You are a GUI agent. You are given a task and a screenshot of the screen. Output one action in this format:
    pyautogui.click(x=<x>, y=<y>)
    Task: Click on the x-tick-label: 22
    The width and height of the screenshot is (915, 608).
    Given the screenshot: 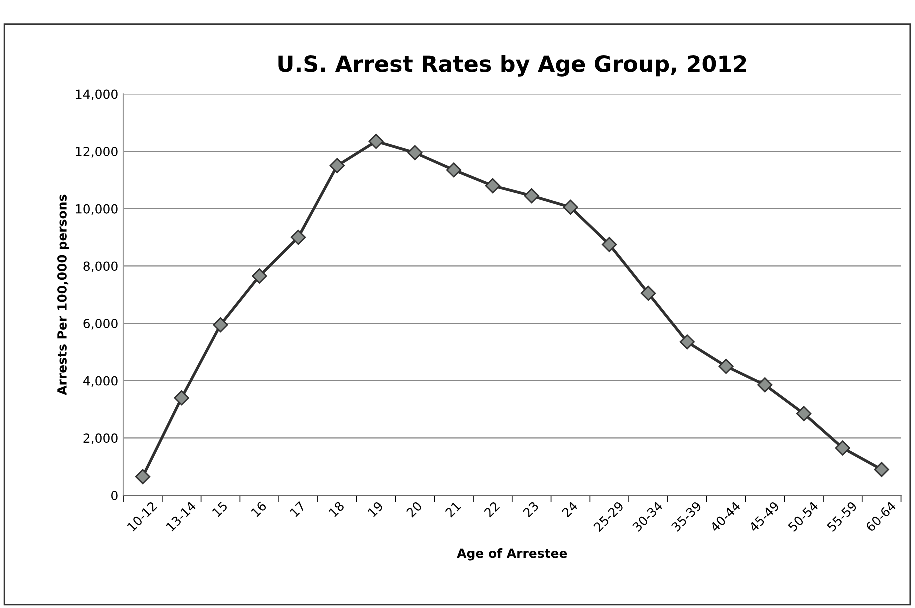 What is the action you would take?
    pyautogui.click(x=492, y=509)
    